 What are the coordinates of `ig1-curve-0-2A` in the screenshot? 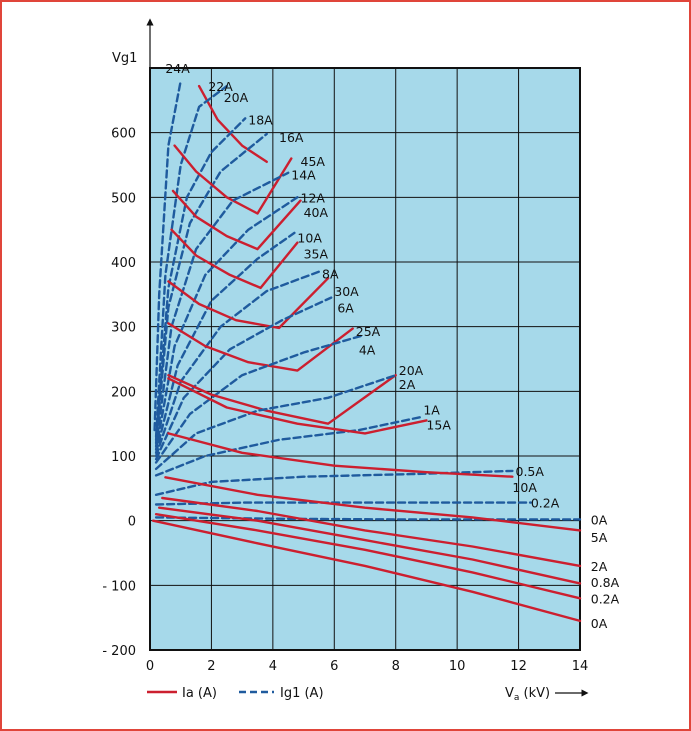 It's located at (343, 503).